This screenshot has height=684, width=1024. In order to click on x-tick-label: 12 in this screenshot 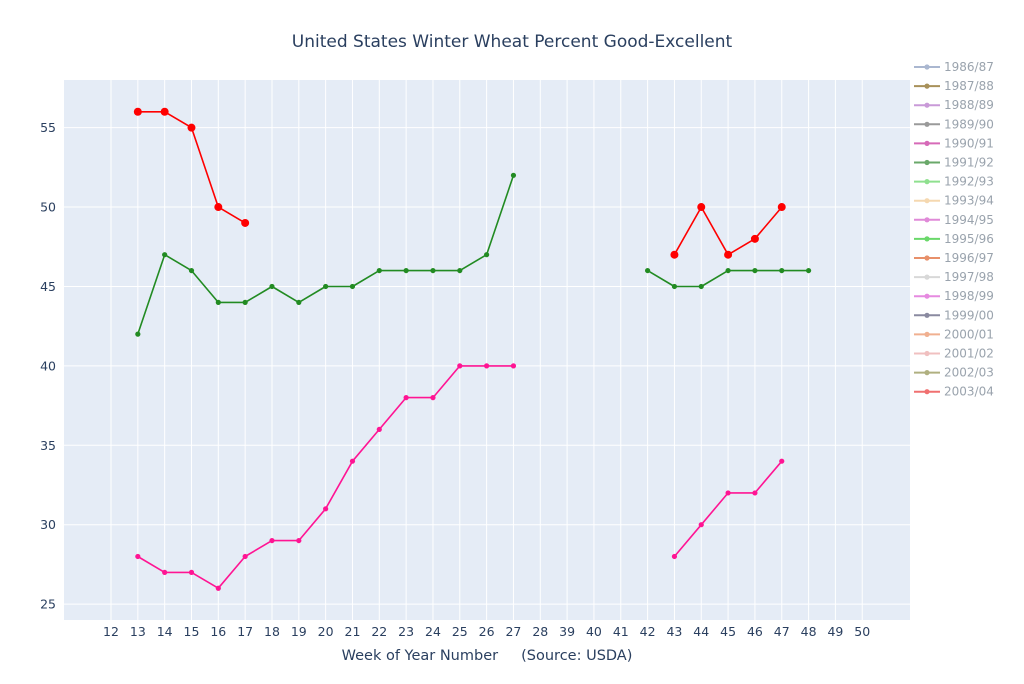, I will do `click(111, 631)`.